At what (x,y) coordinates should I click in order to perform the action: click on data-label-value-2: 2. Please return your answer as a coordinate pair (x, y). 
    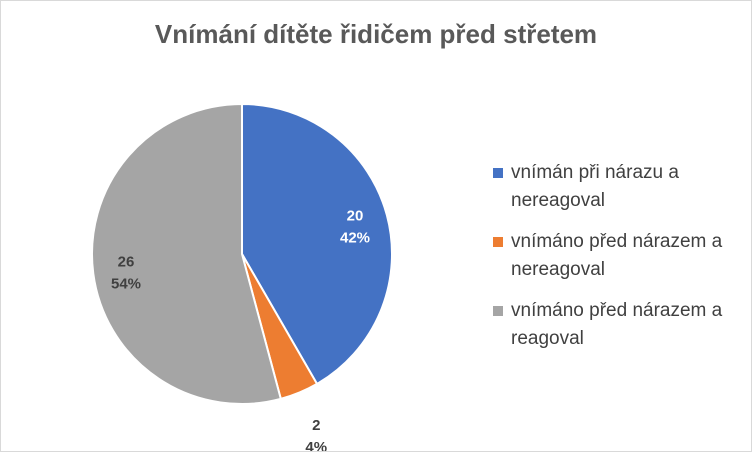
    Looking at the image, I should click on (316, 425).